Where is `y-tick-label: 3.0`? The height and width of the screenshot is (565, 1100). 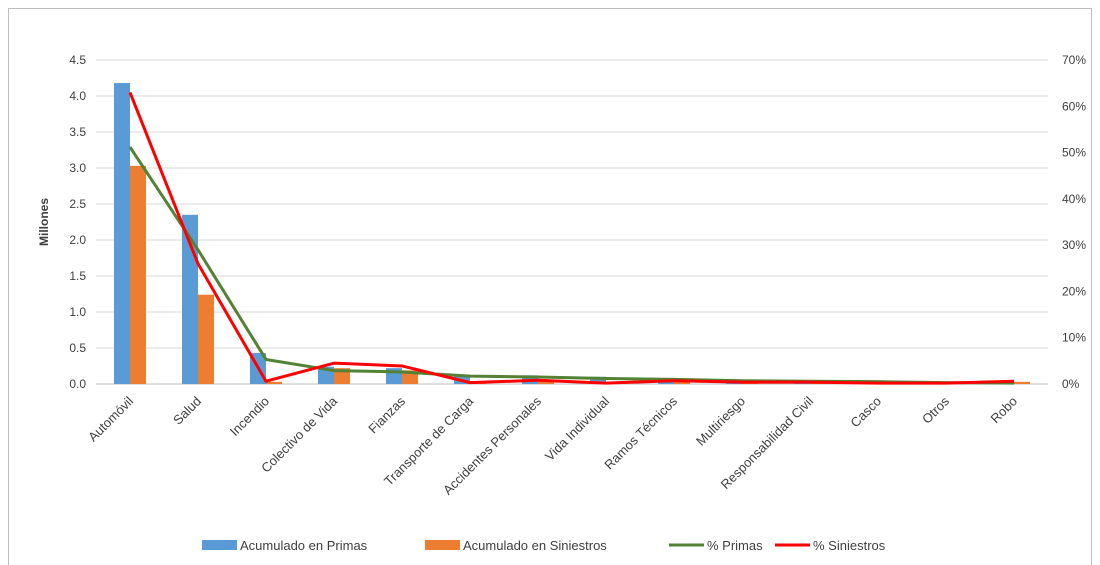 y-tick-label: 3.0 is located at coordinates (77, 168).